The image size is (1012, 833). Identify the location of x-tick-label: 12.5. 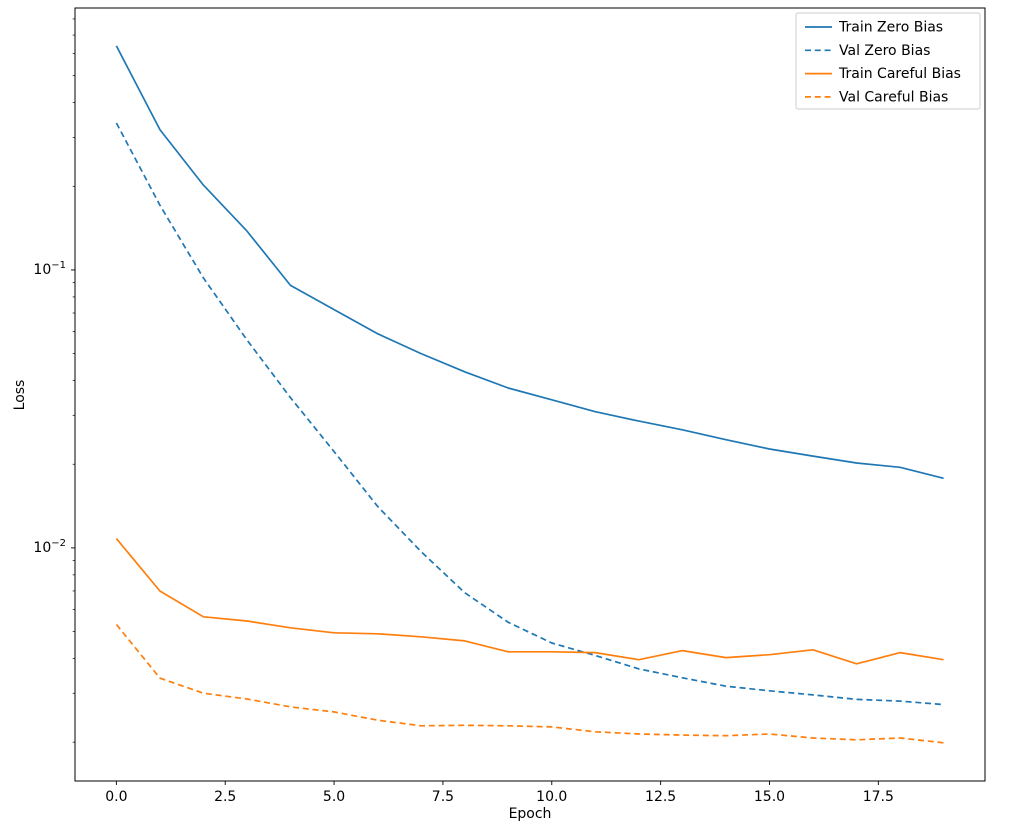
(660, 797).